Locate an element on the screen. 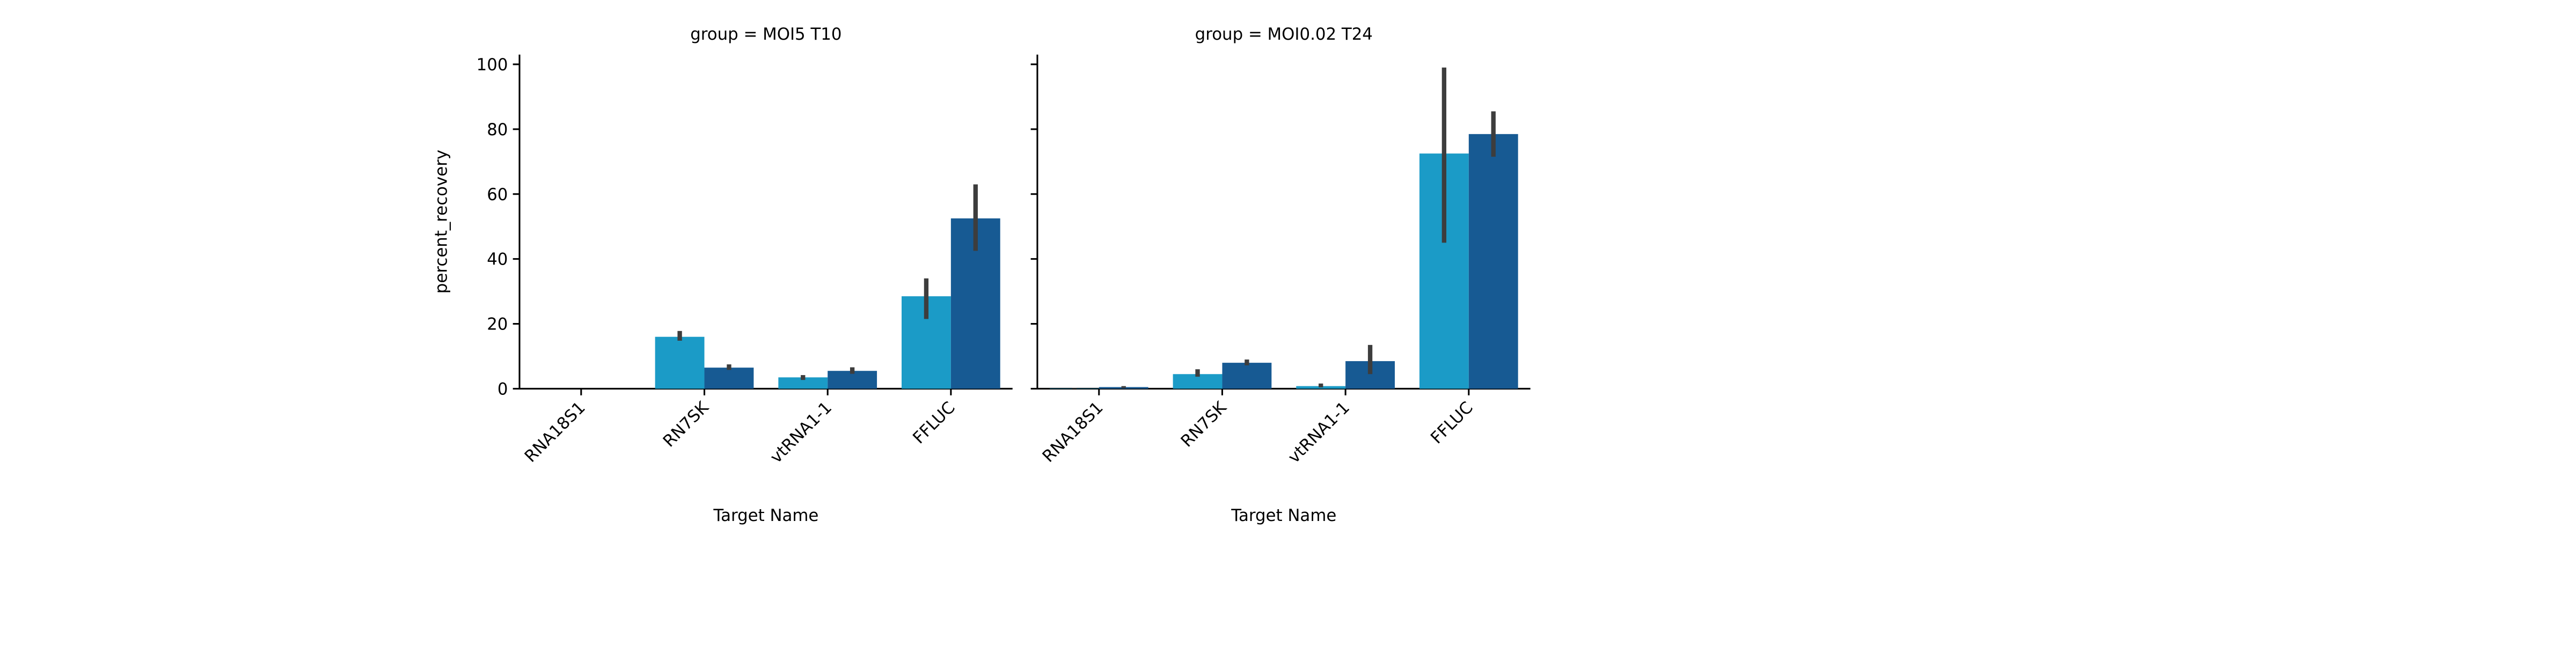  panel-1-x-axis-label: Target Name is located at coordinates (765, 515).